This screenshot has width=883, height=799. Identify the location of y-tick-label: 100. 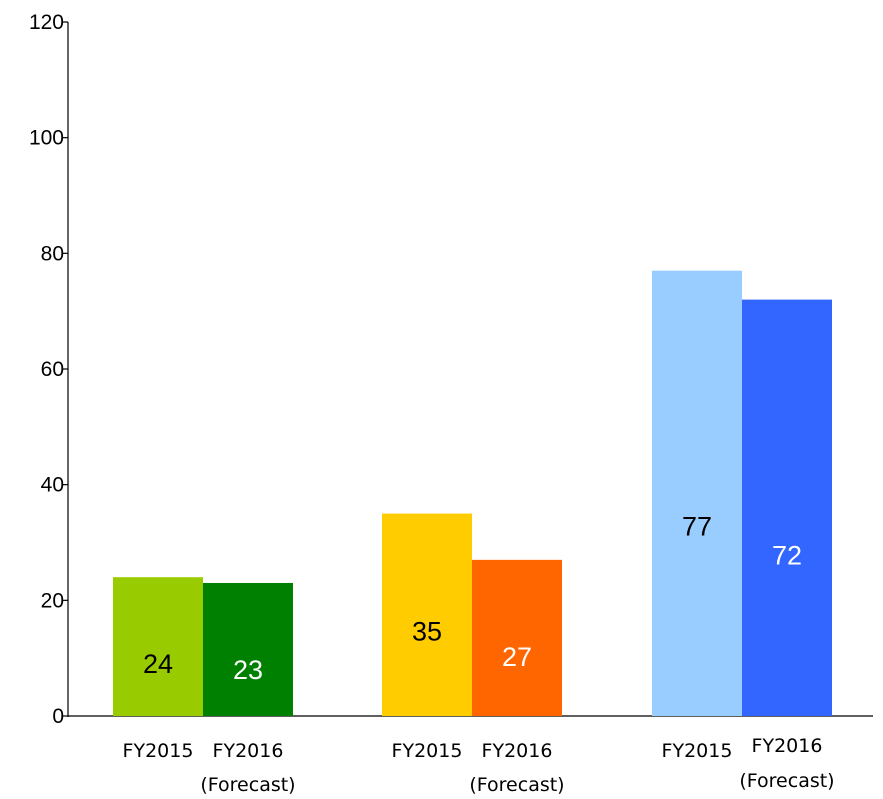
(46, 138).